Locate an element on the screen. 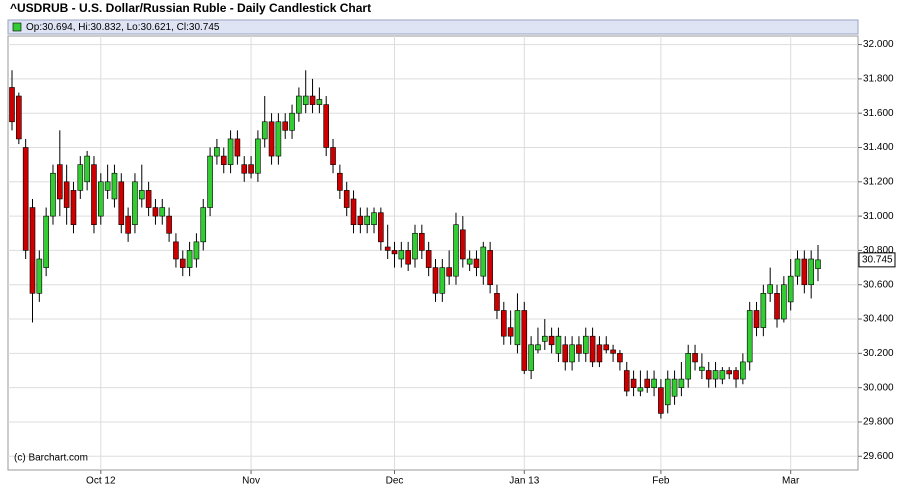 This screenshot has width=898, height=489. x-tick-label: Feb is located at coordinates (661, 481).